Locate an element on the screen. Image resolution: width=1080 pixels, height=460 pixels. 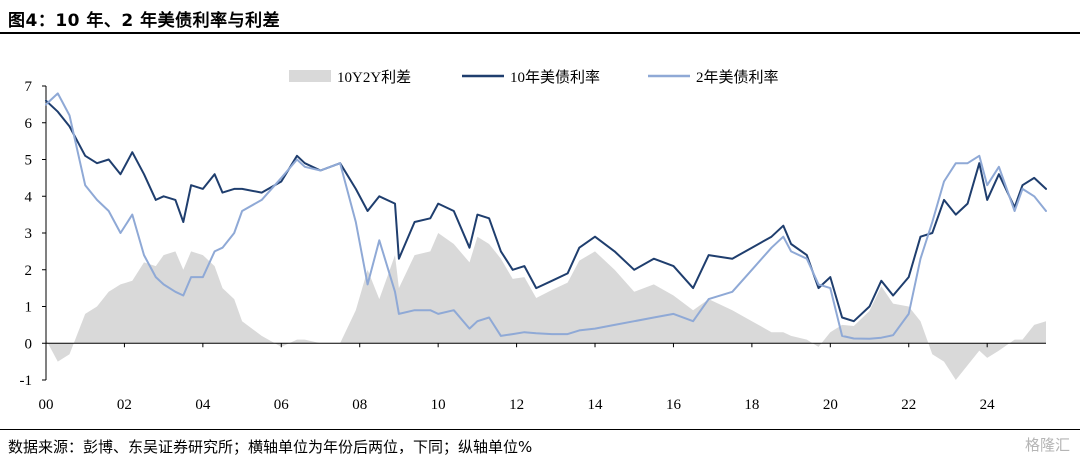
y-tick-label: 1 is located at coordinates (29, 308).